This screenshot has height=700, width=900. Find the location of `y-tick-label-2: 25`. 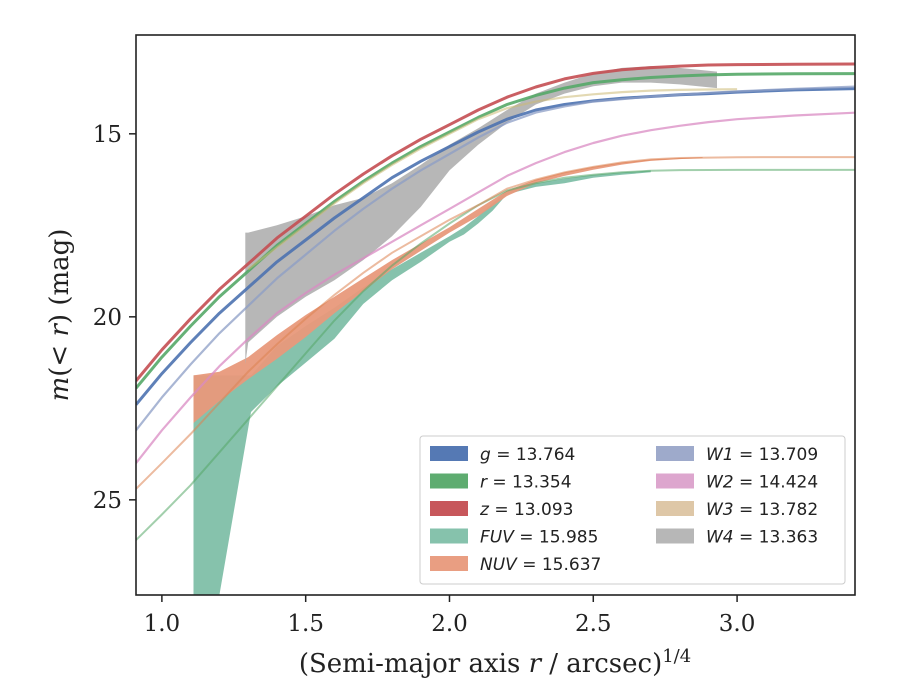

y-tick-label-2: 25 is located at coordinates (107, 501).